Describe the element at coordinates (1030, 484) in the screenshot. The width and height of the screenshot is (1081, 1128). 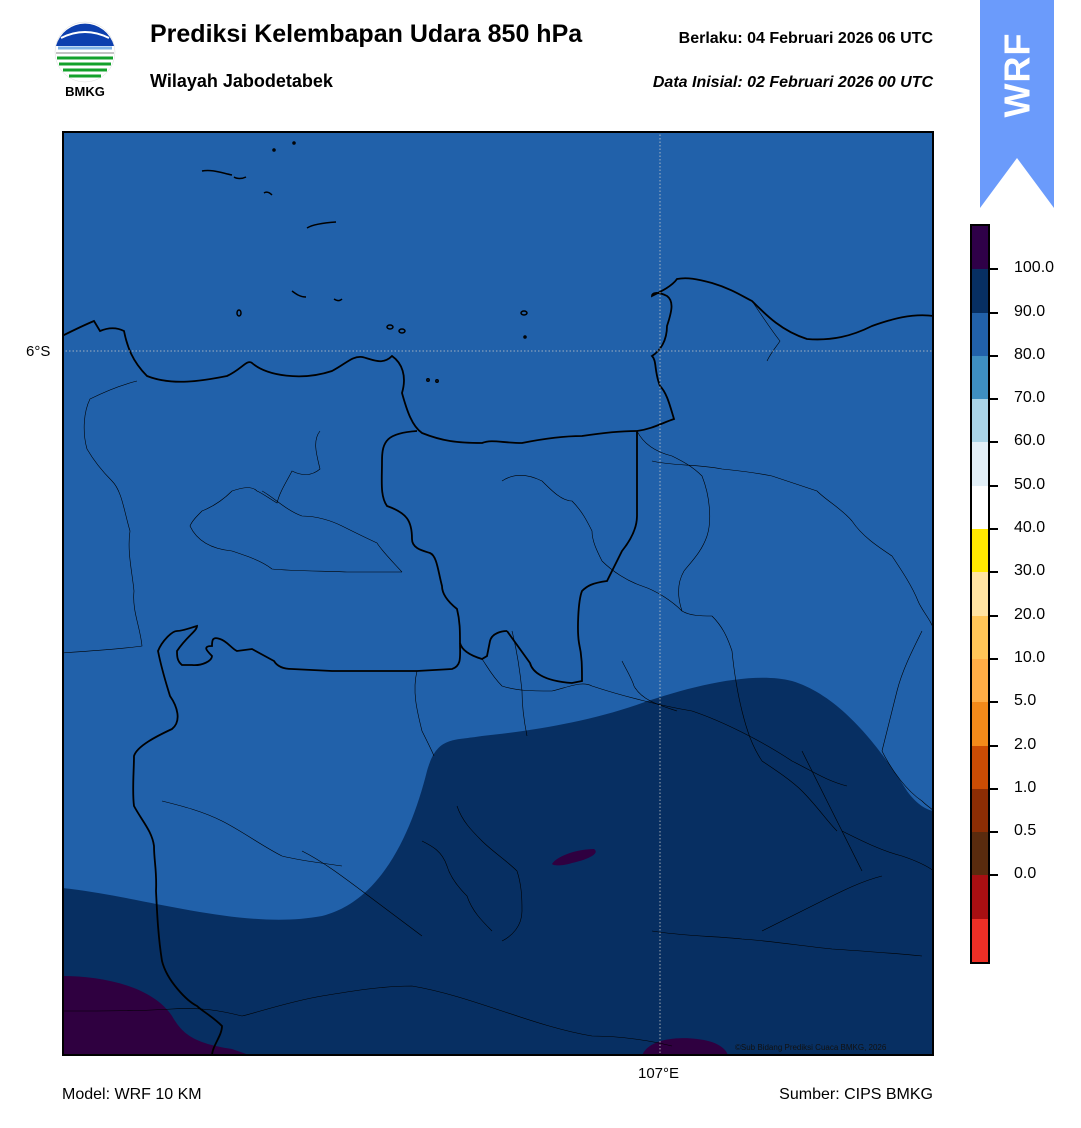
I see `colorbar-label: 50.0` at that location.